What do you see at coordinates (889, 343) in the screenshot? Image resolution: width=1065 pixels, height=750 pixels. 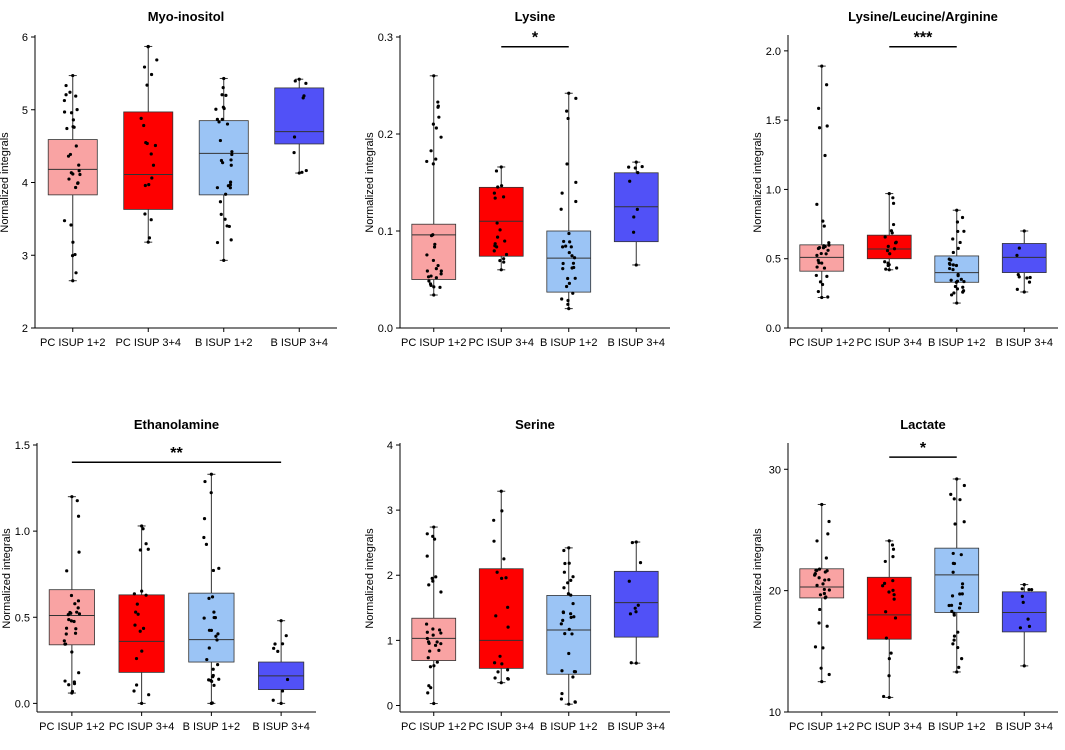 I see `x-tick-label: PC ISUP 3+4` at bounding box center [889, 343].